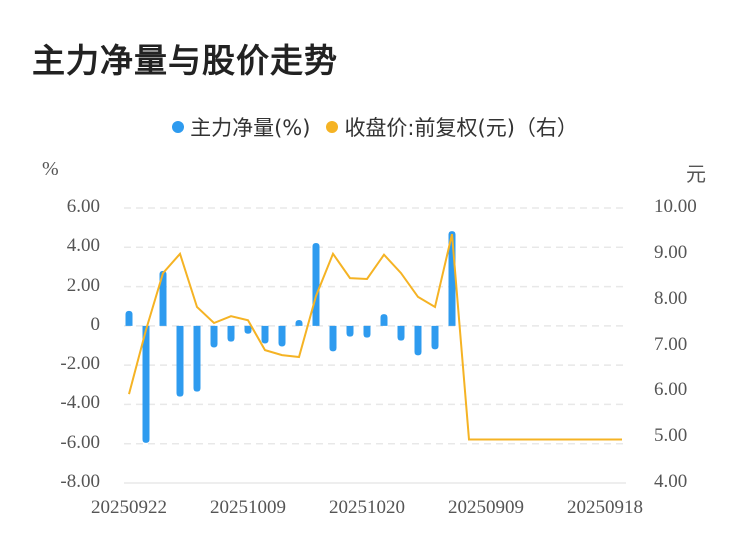  I want to click on chart-title: 主力净量与股价走势, so click(185, 60).